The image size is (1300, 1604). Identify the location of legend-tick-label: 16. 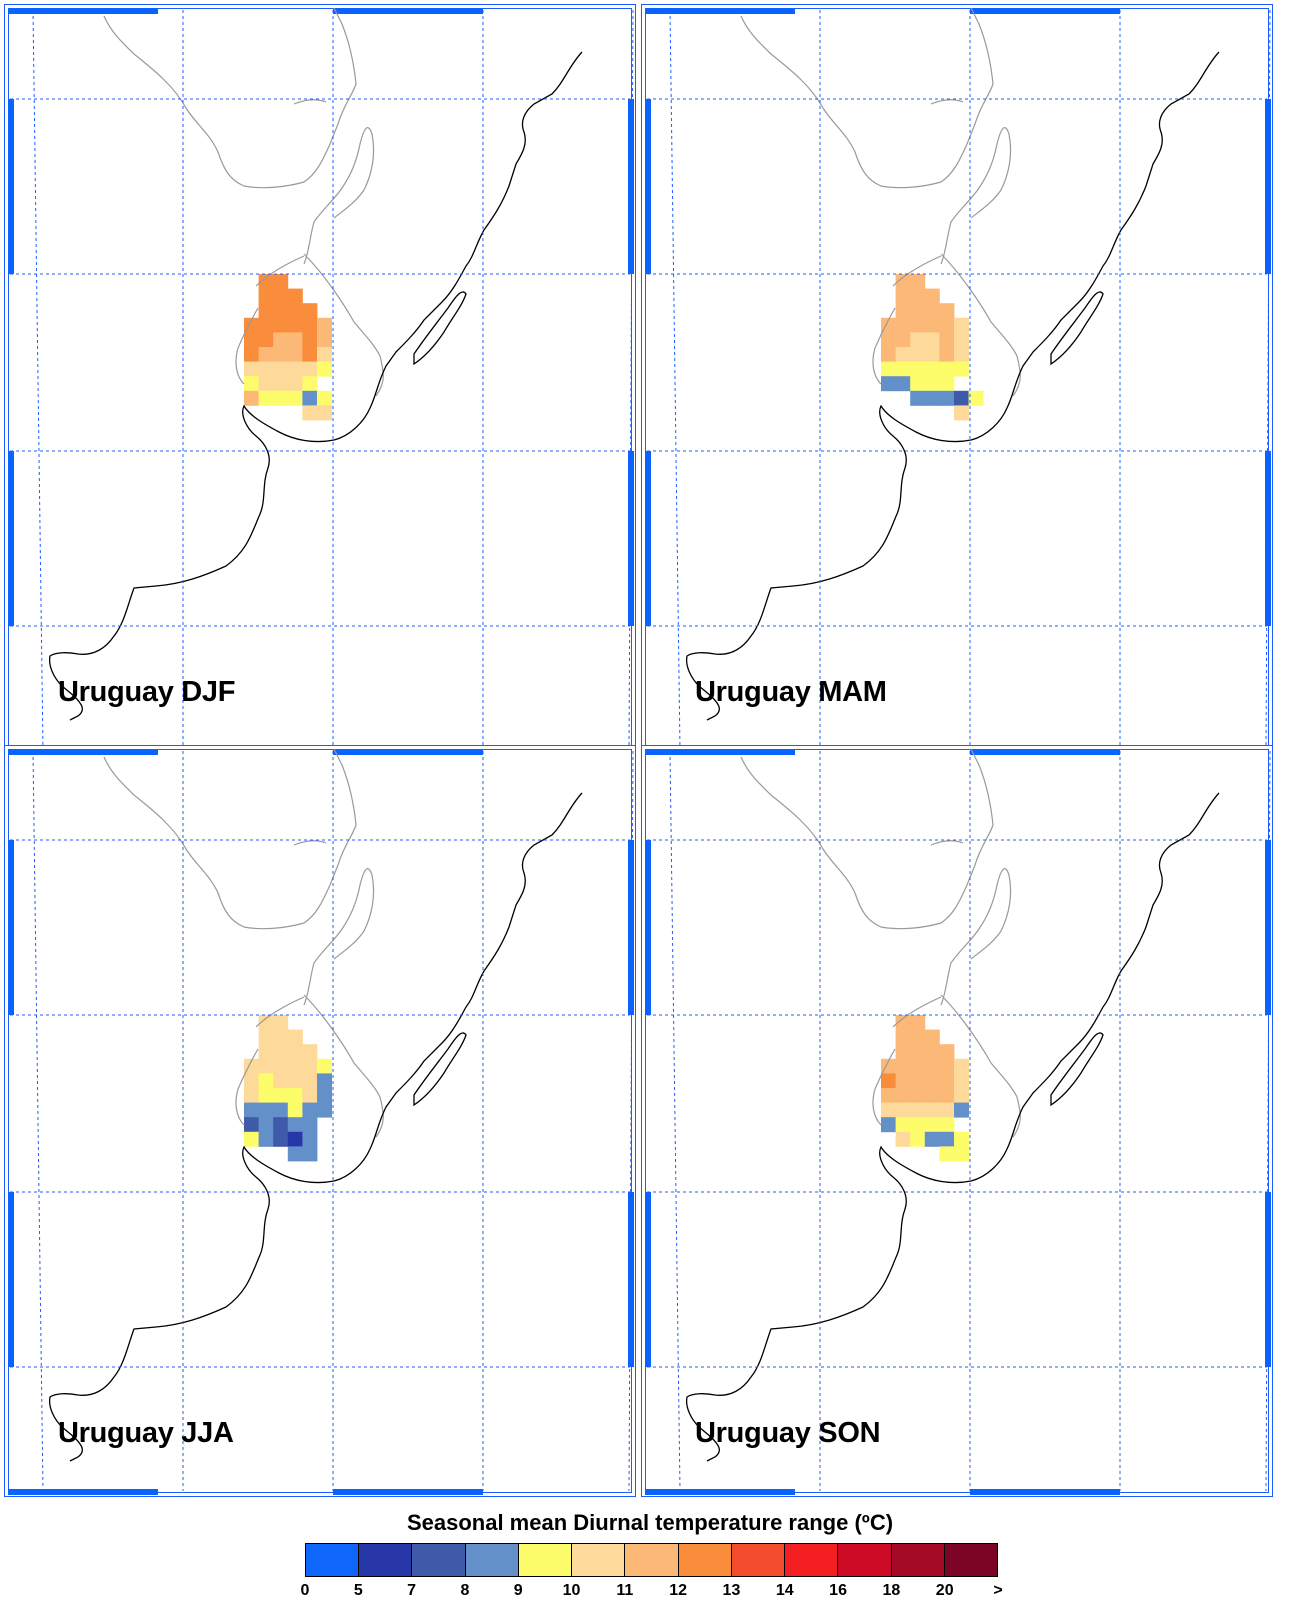
(838, 1590).